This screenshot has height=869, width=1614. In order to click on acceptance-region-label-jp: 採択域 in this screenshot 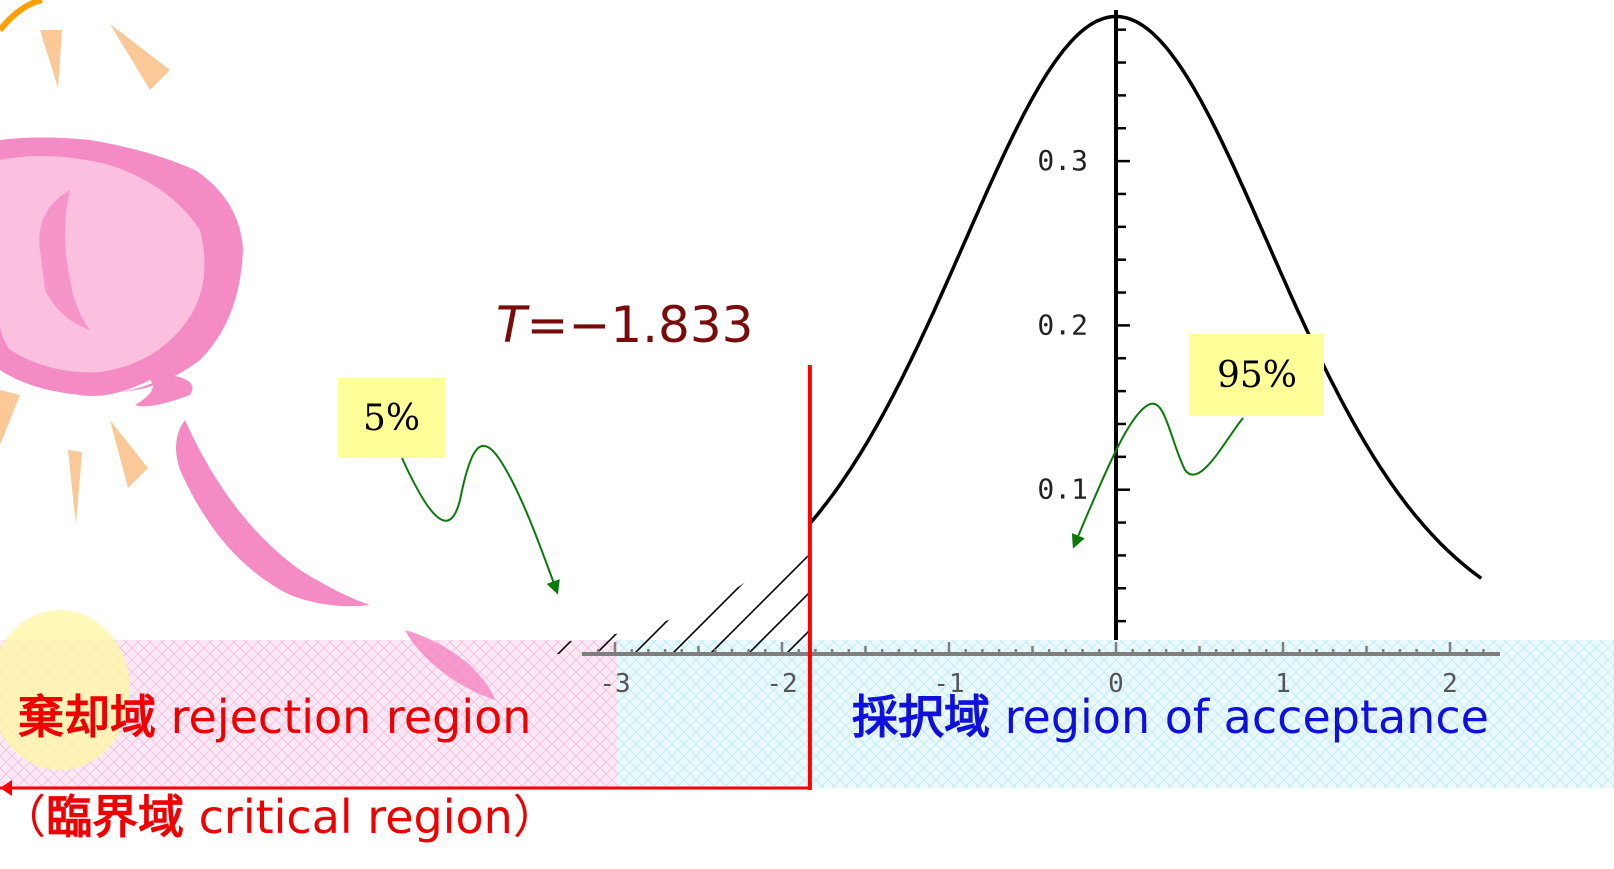, I will do `click(921, 717)`.